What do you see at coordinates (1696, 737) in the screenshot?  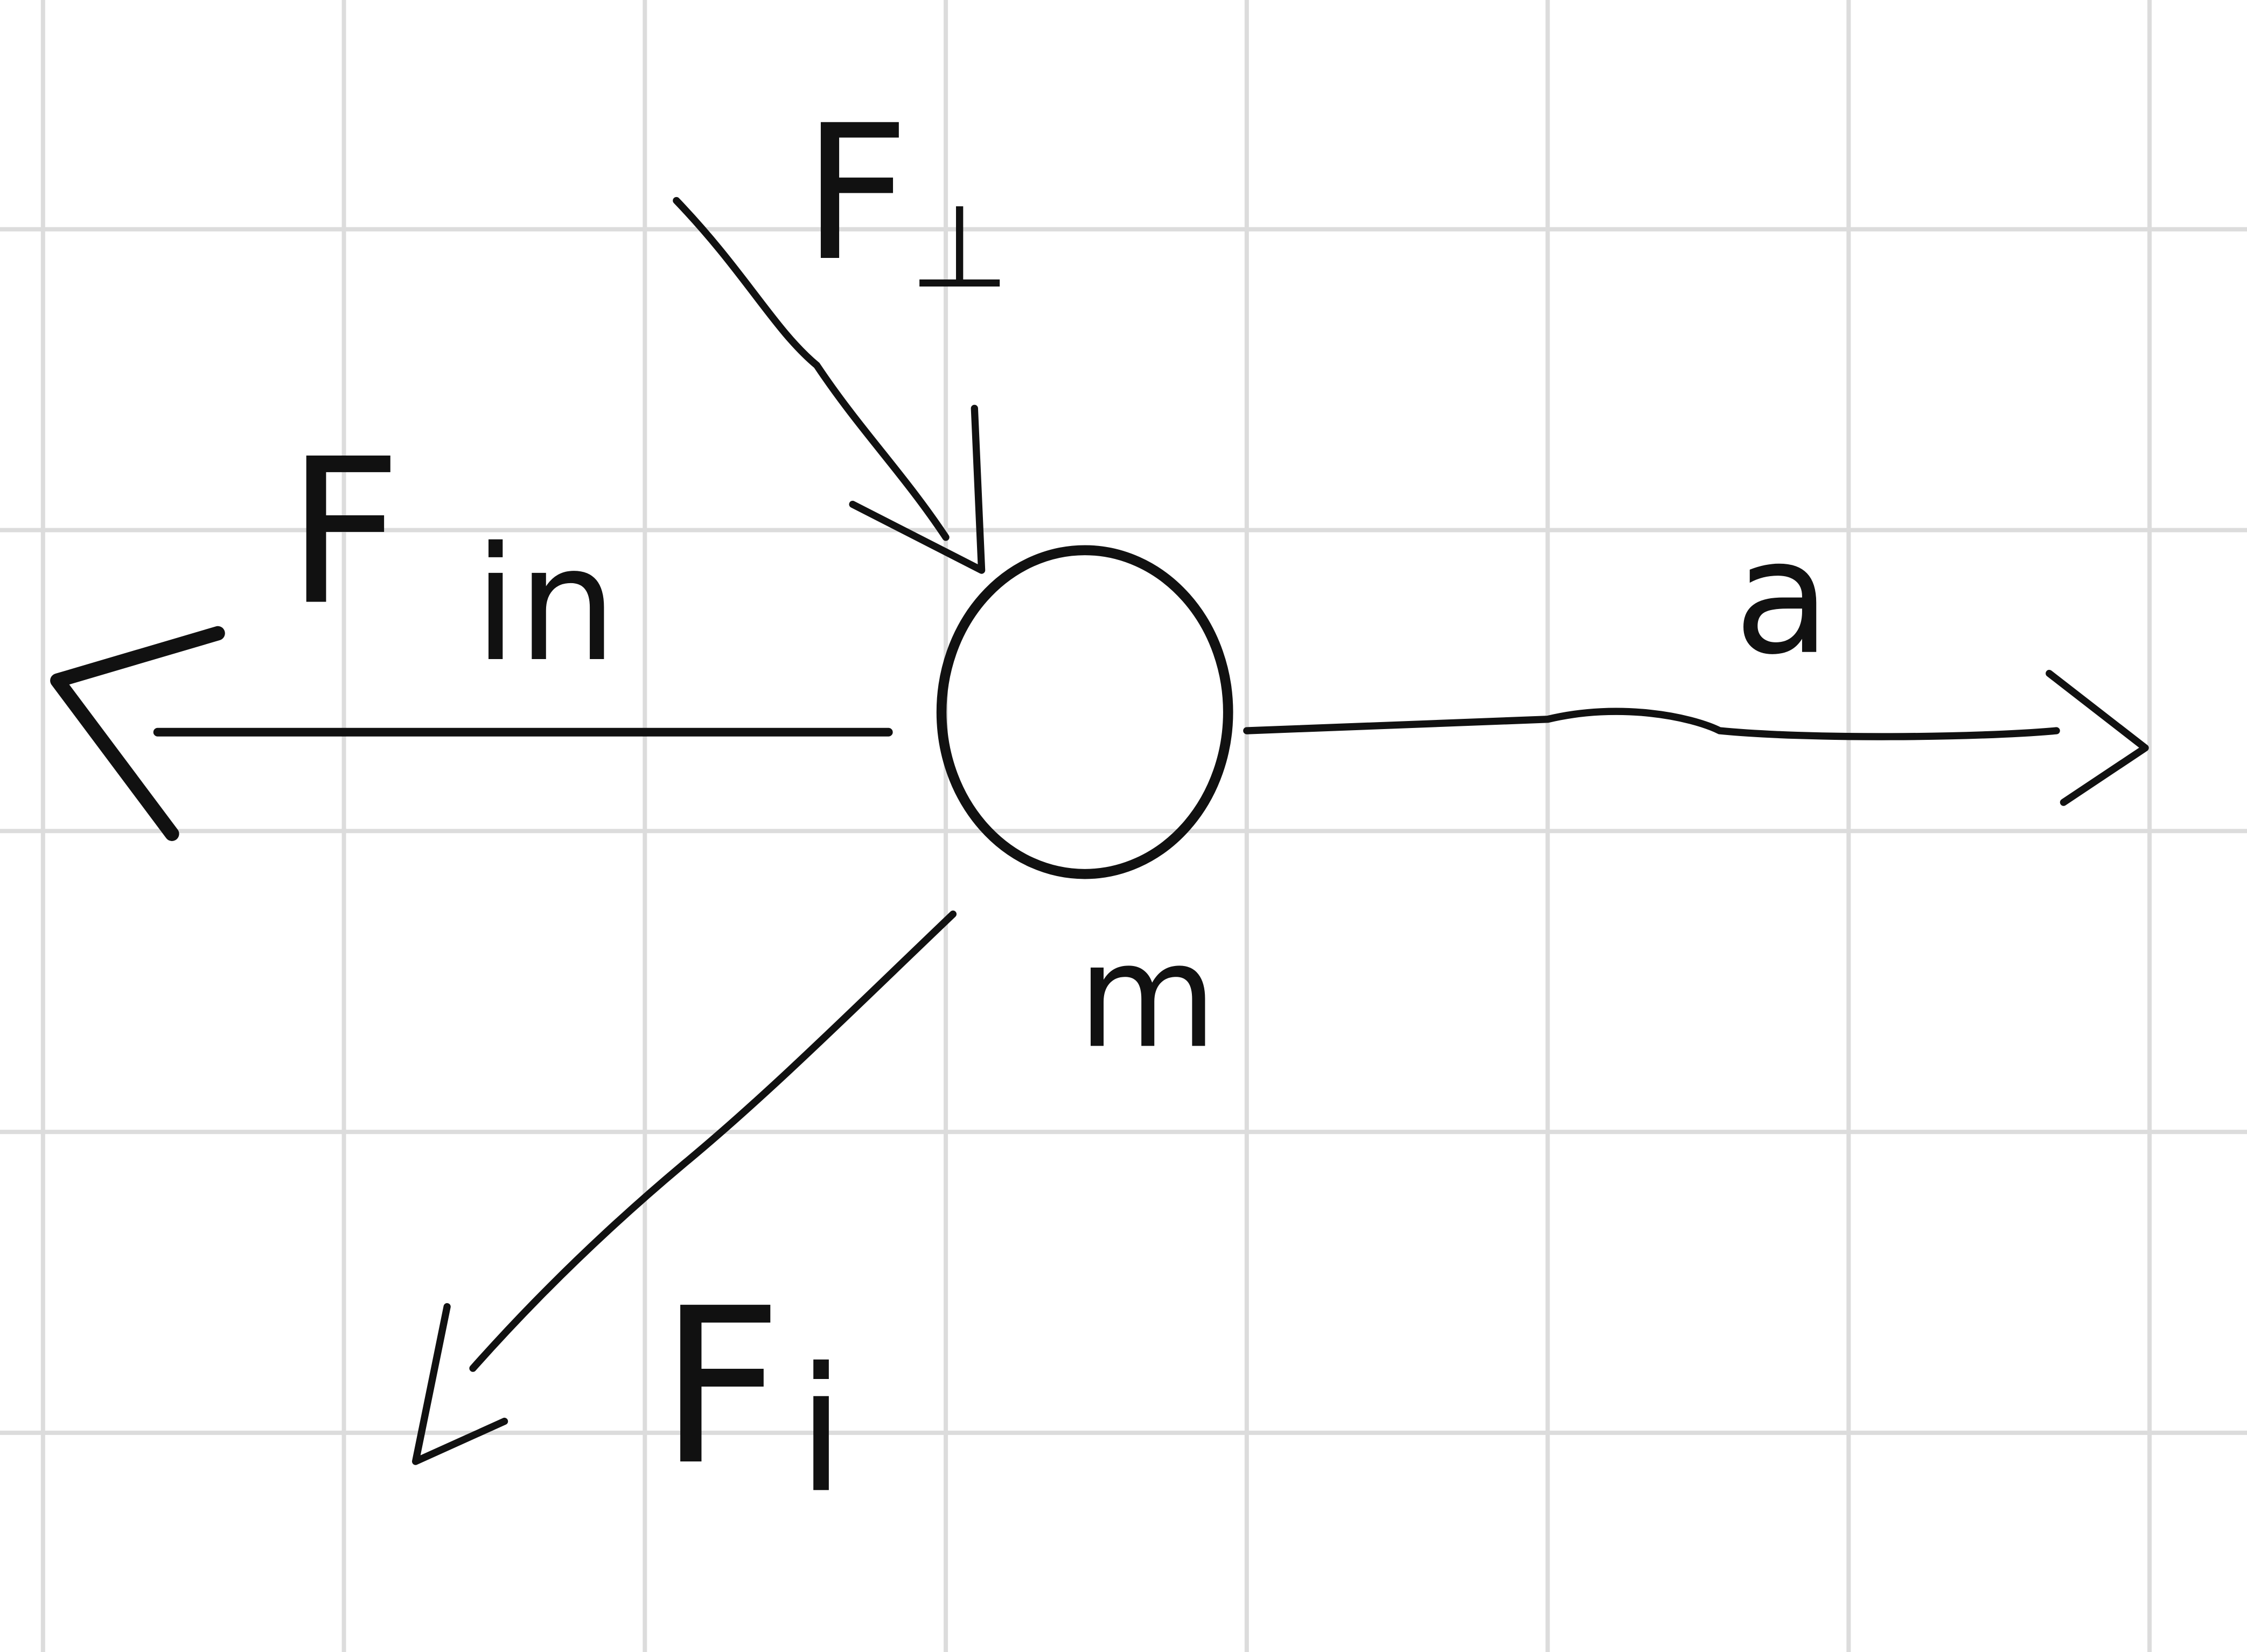 I see `arrow-a` at bounding box center [1696, 737].